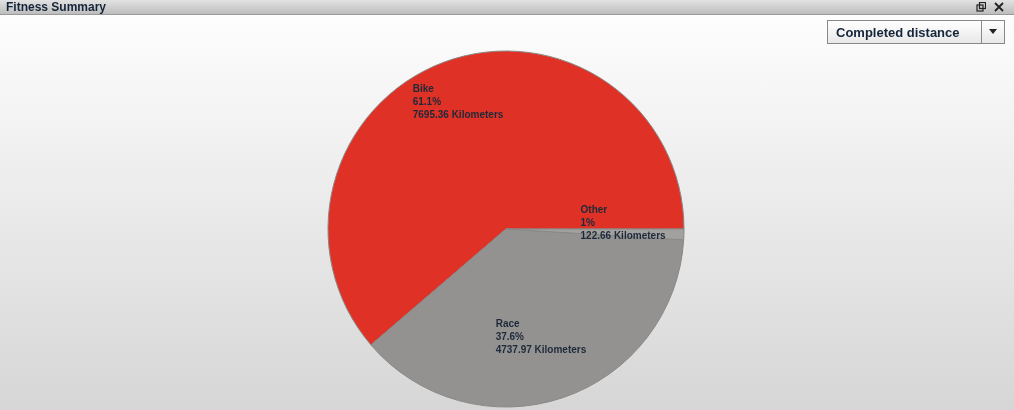 Image resolution: width=1014 pixels, height=410 pixels. I want to click on slice-label: Bike, so click(423, 89).